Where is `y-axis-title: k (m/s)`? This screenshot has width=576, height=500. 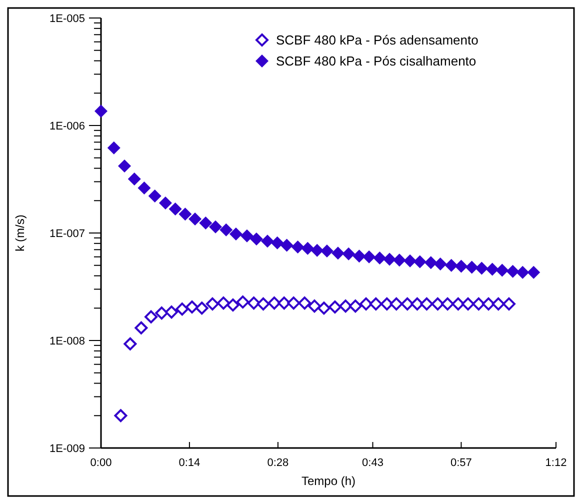
y-axis-title: k (m/s) is located at coordinates (20, 233).